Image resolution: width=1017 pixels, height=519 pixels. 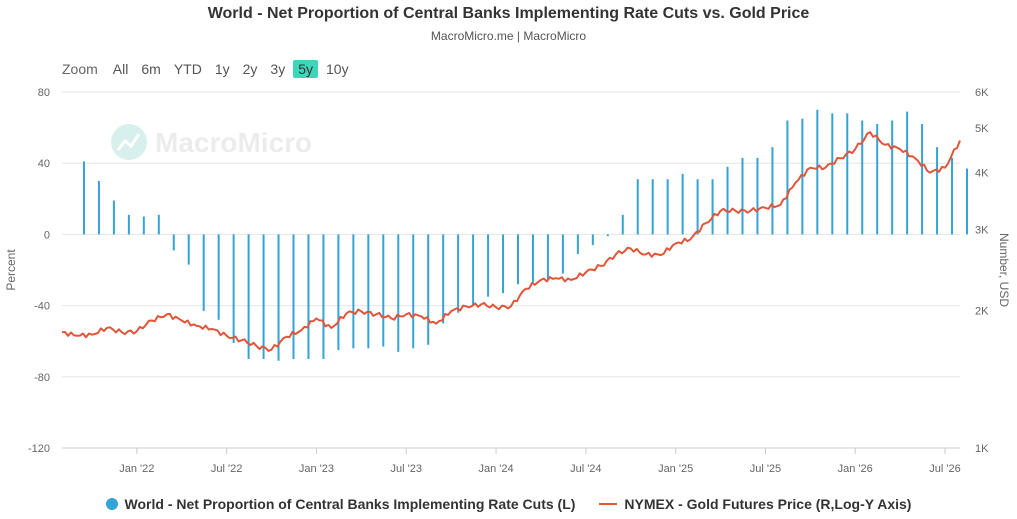 I want to click on range-button-2y: 2y, so click(x=250, y=69).